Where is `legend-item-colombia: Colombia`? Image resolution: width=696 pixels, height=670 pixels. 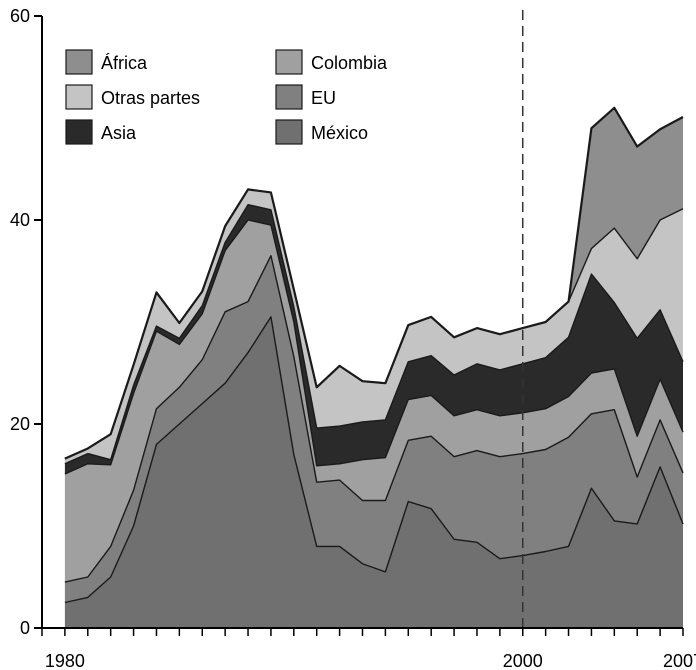 legend-item-colombia: Colombia is located at coordinates (331, 62).